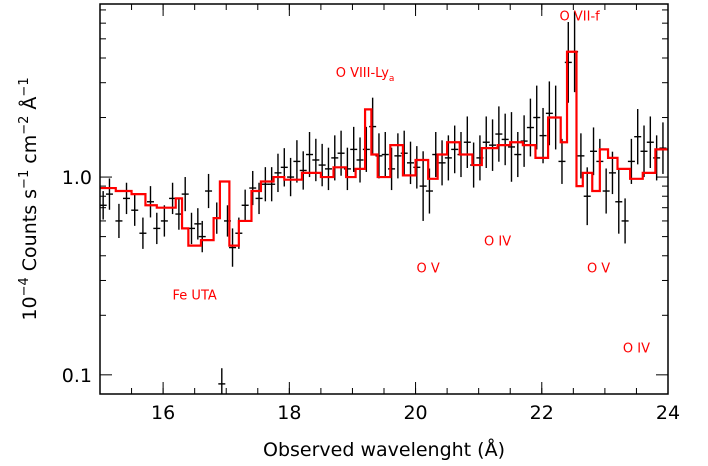 This screenshot has width=708, height=466. What do you see at coordinates (542, 413) in the screenshot?
I see `x-tick-label: 22` at bounding box center [542, 413].